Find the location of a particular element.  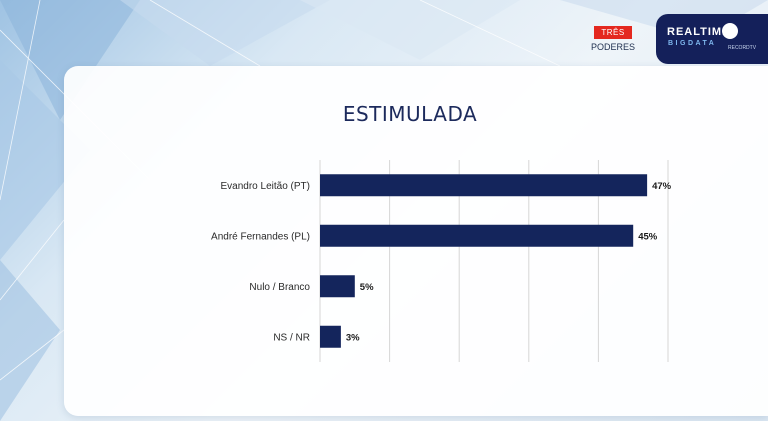

data-label: 45% is located at coordinates (648, 236).